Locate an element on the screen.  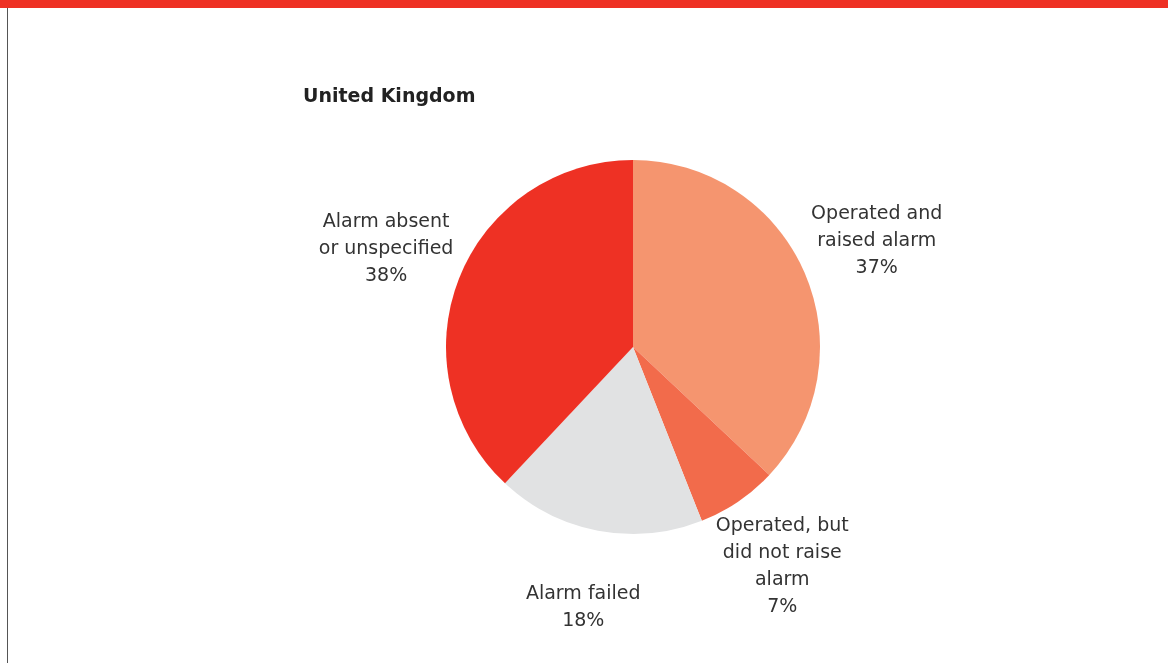
data-label: 18% is located at coordinates (583, 619).